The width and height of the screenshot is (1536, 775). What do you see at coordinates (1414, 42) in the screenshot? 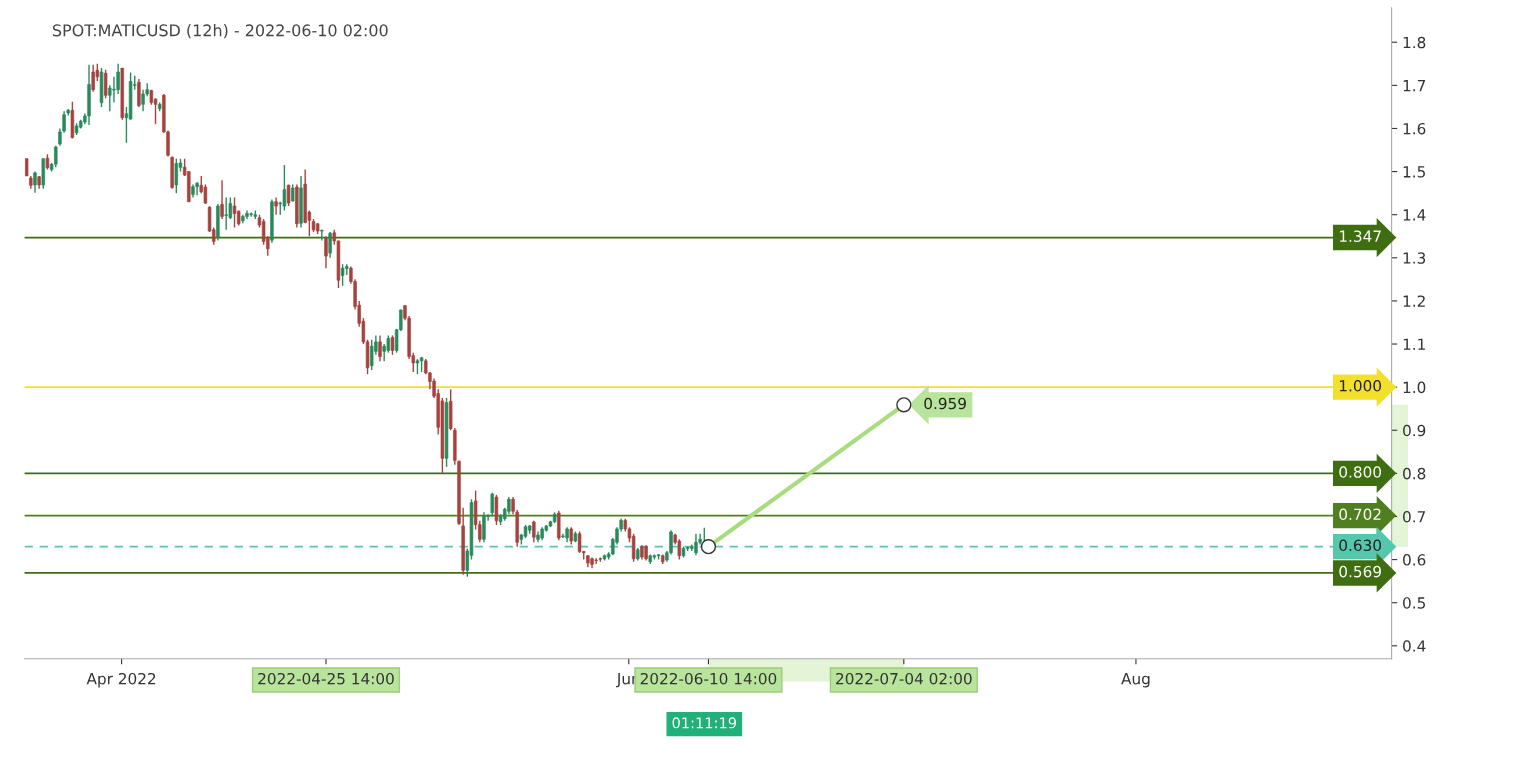
I see `y-tick-label: 1.8` at bounding box center [1414, 42].